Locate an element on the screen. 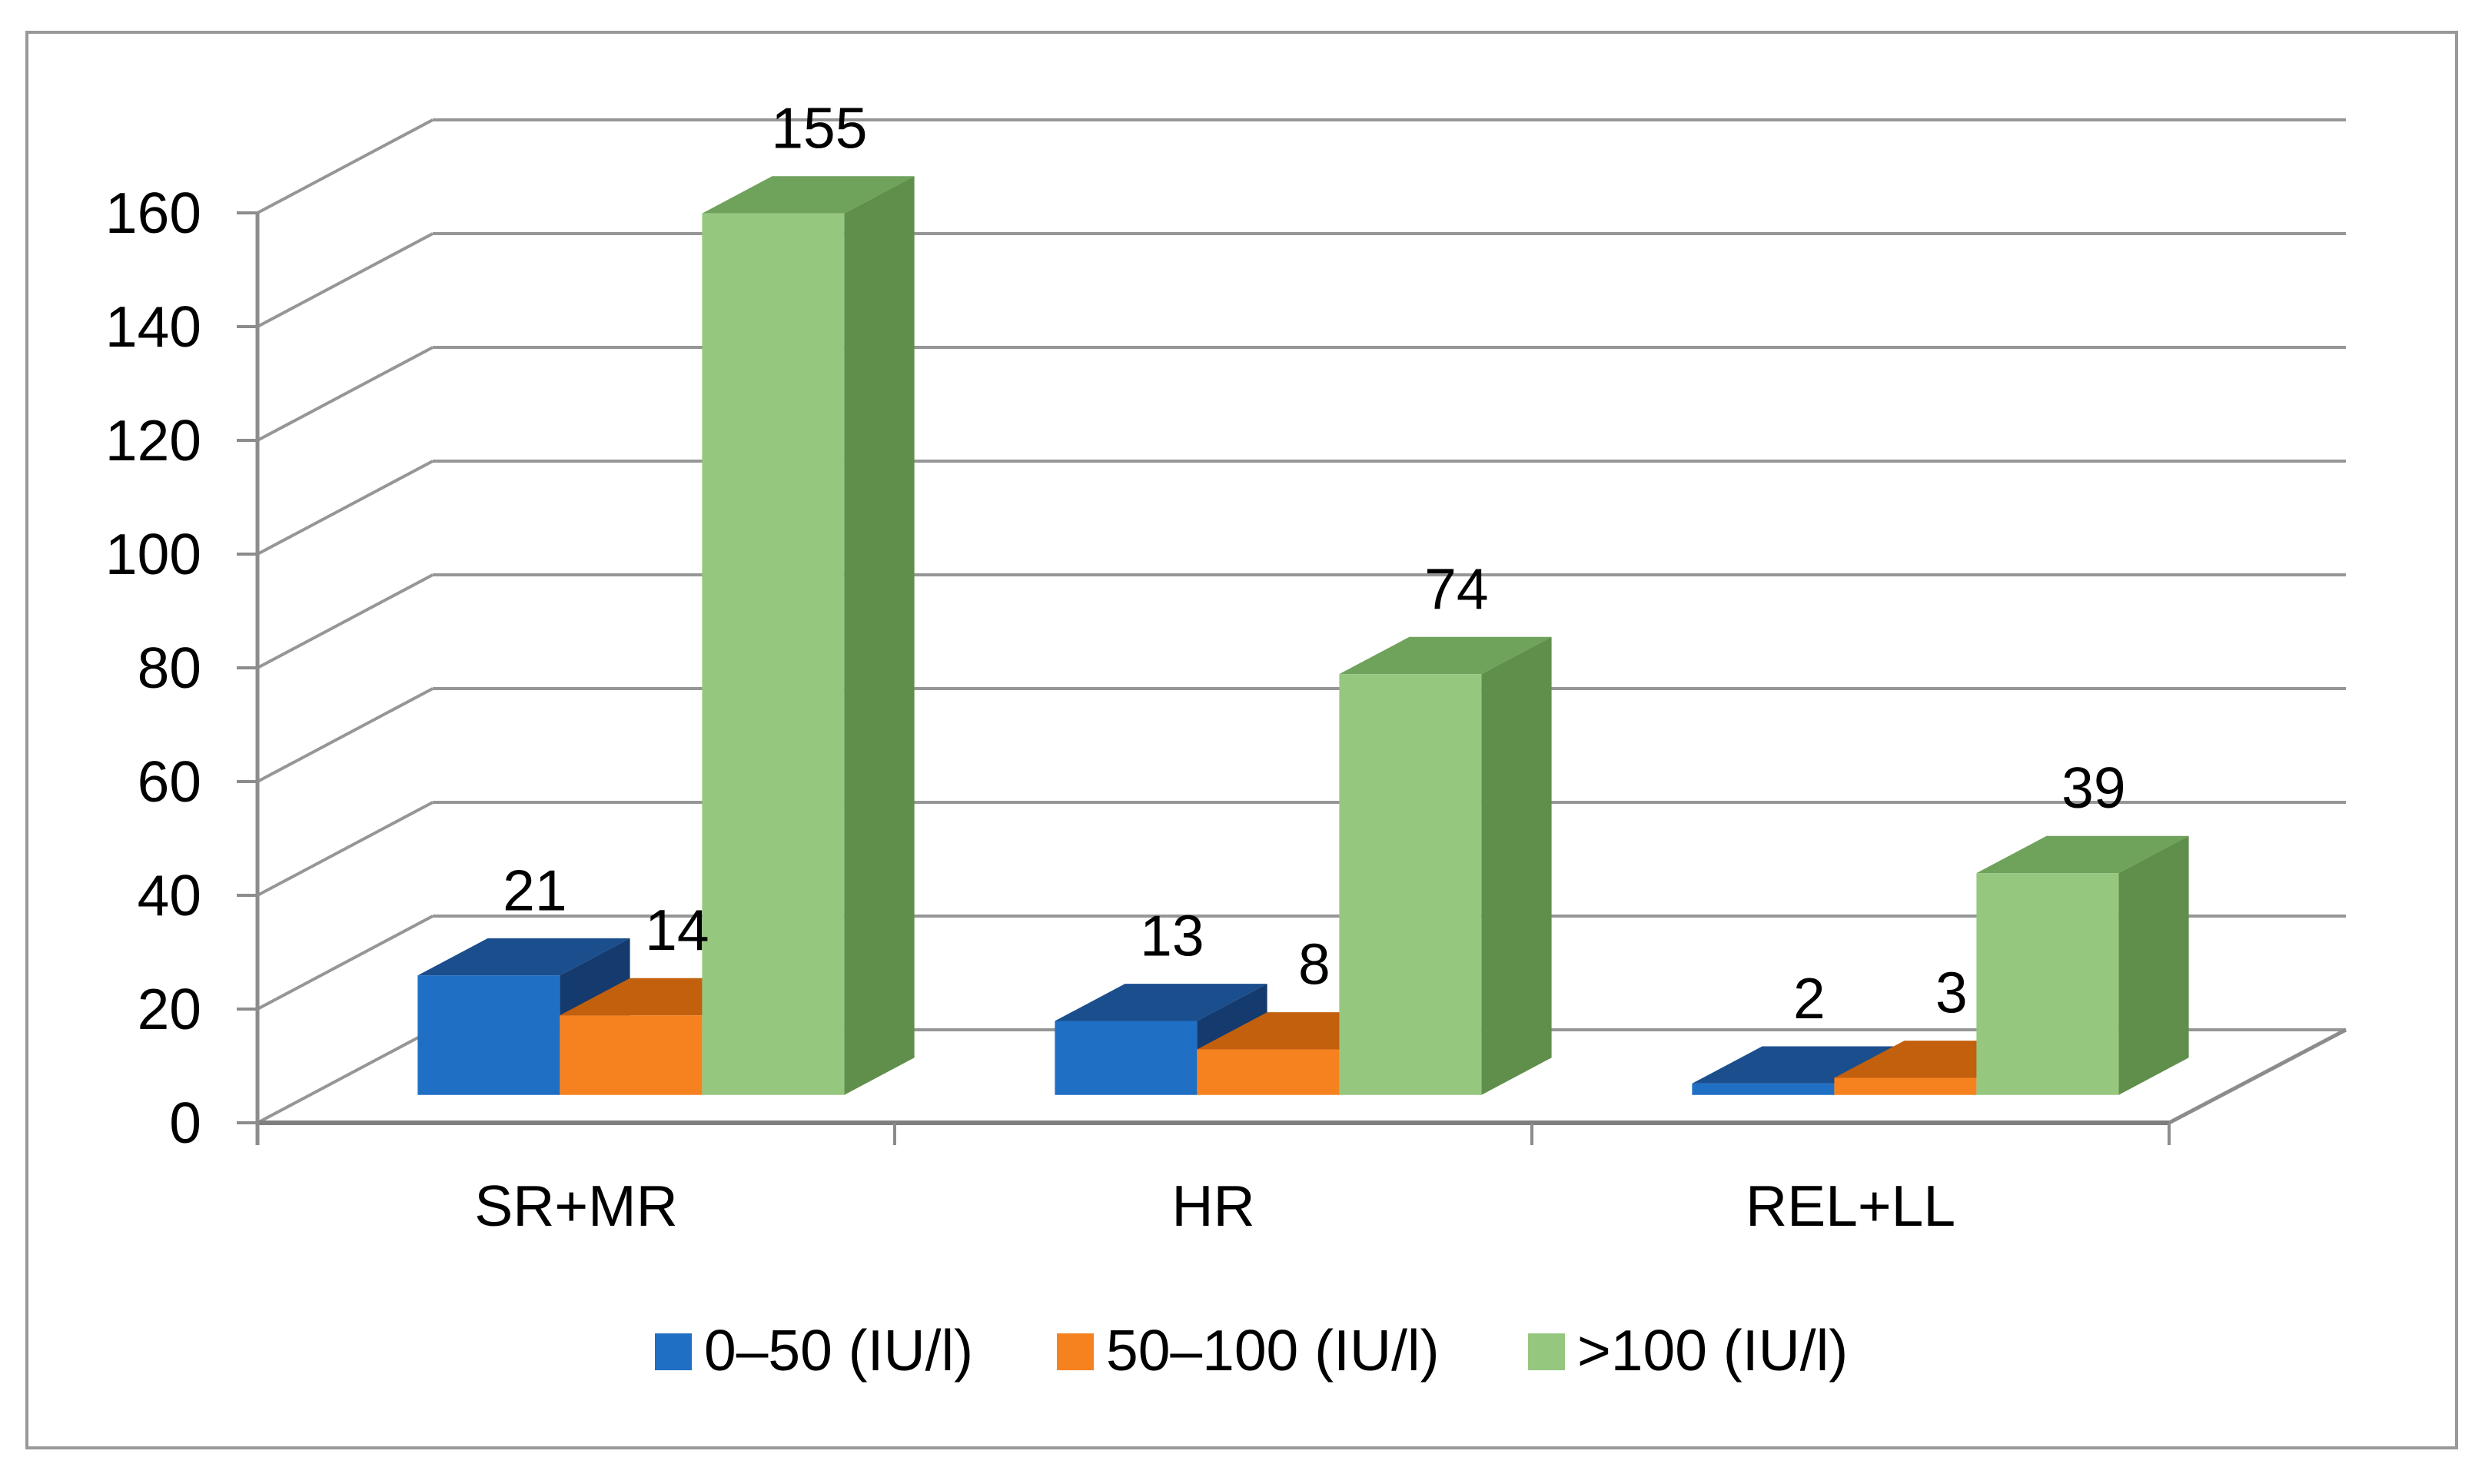  data-label: 13 is located at coordinates (1172, 936).